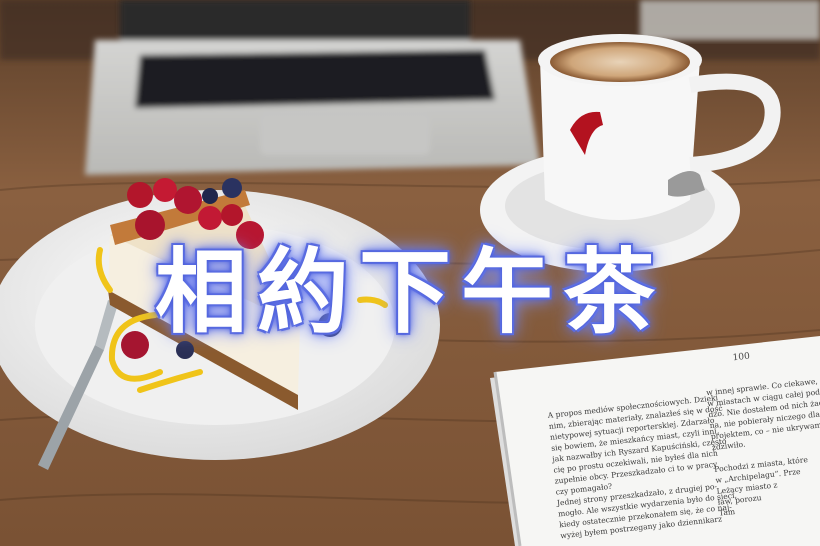 This screenshot has width=820, height=546. I want to click on lemon-zest, so click(241, 320).